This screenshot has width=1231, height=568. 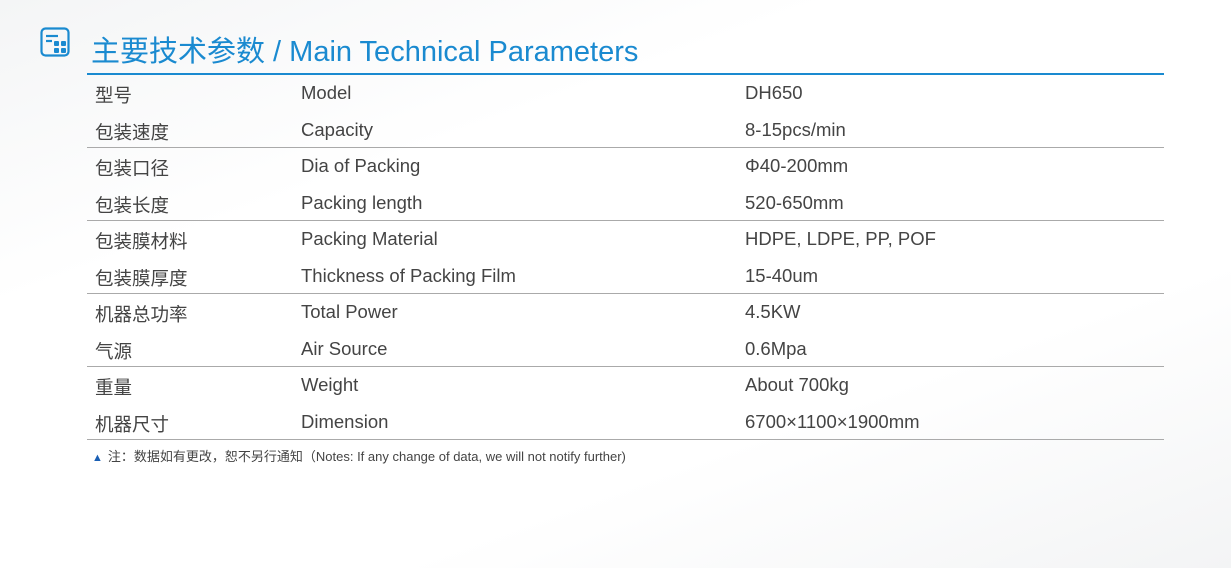 I want to click on label-en: Air Source, so click(x=344, y=348).